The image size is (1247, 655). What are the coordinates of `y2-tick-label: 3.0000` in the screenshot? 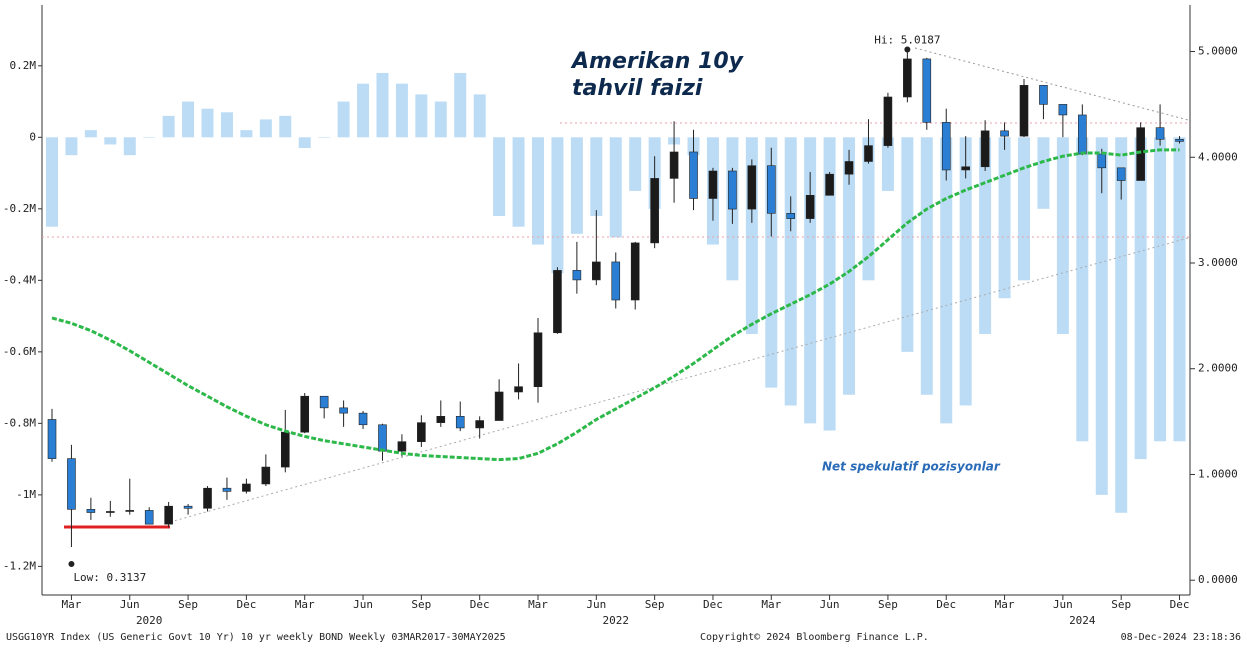 It's located at (1218, 262).